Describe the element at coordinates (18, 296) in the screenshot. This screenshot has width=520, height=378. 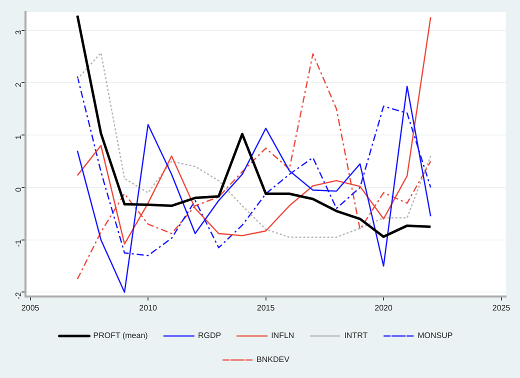
I see `y-tick-label: -2` at that location.